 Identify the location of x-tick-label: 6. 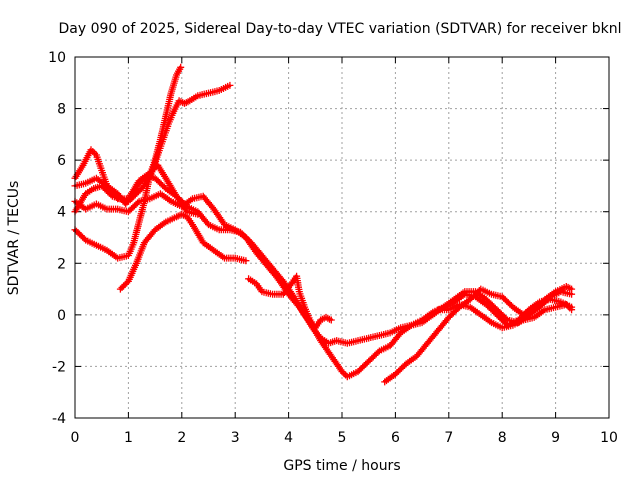
(395, 438).